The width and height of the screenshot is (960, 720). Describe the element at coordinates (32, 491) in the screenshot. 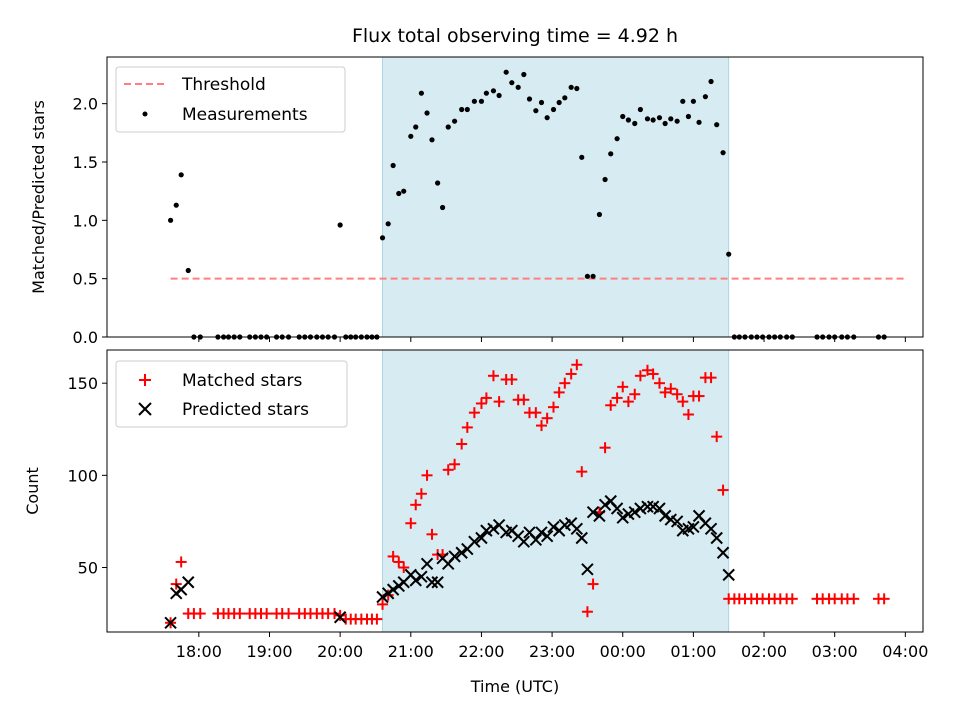

I see `count-y-axis-label: Count` at that location.